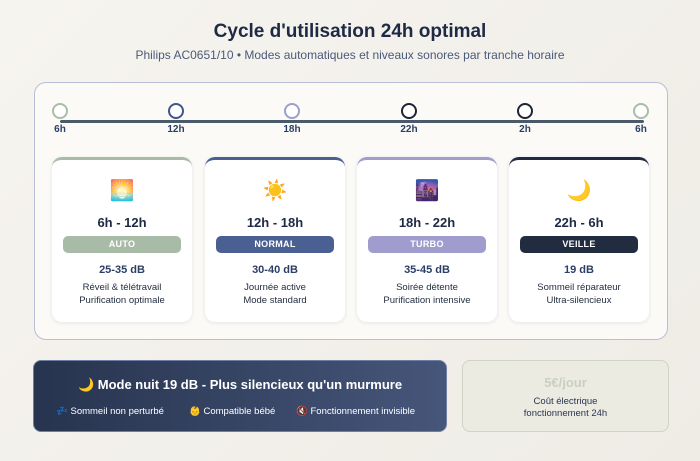 Image resolution: width=700 pixels, height=461 pixels. I want to click on timeline-tick: 12h, so click(176, 129).